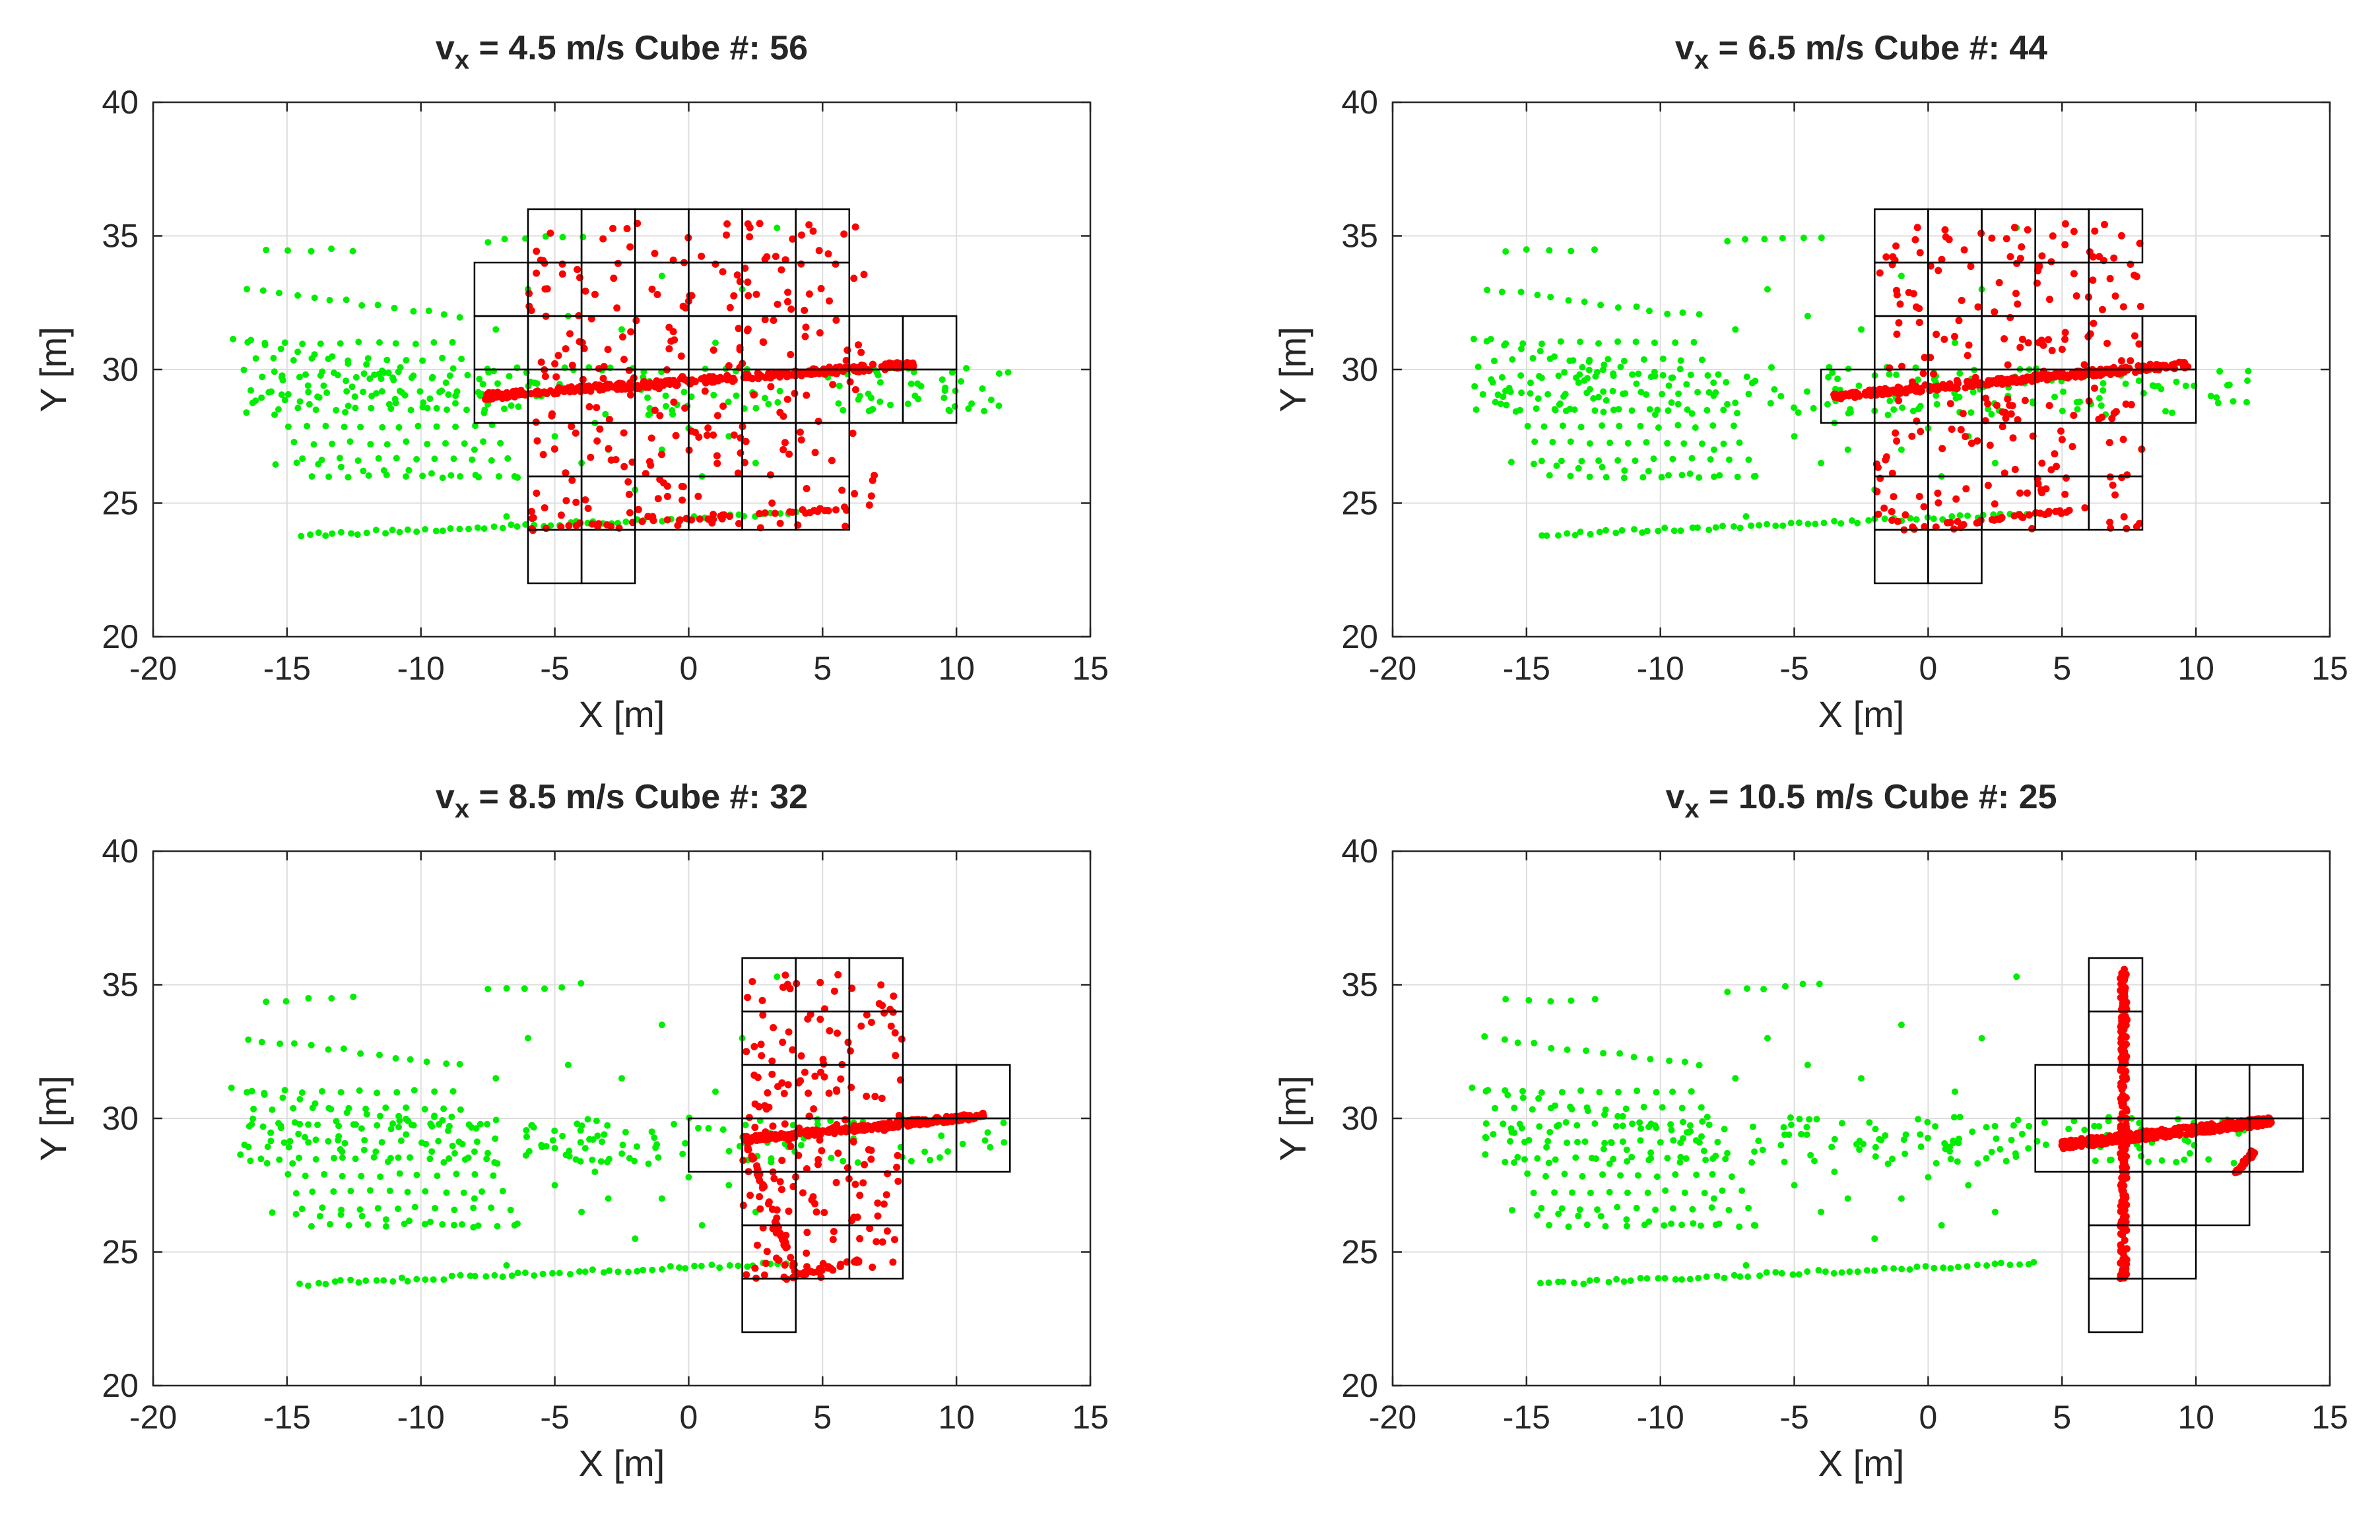  I want to click on x-tick-label: 5, so click(822, 1417).